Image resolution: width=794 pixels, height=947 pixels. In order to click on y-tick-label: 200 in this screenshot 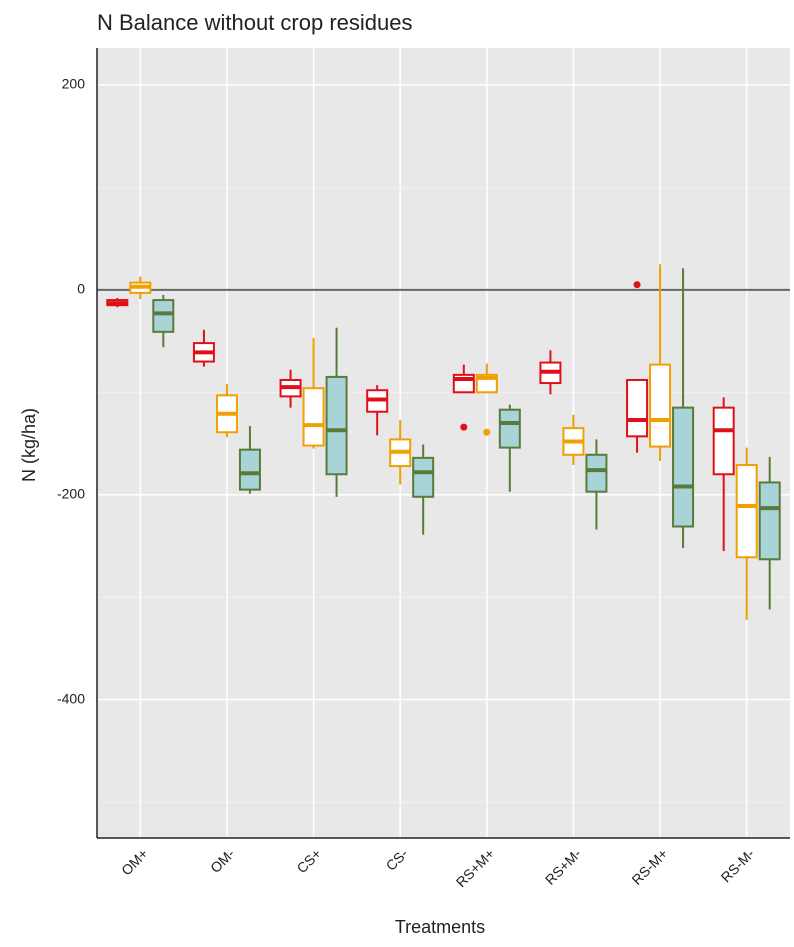, I will do `click(74, 84)`.